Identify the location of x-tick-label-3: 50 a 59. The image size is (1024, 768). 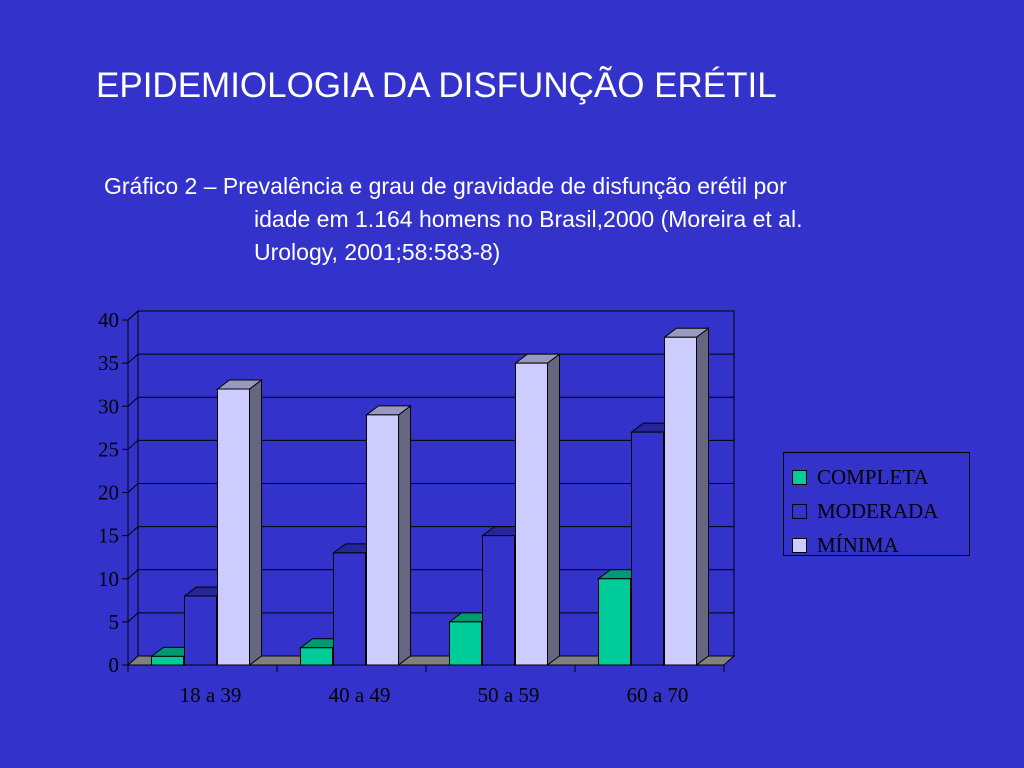
(509, 695).